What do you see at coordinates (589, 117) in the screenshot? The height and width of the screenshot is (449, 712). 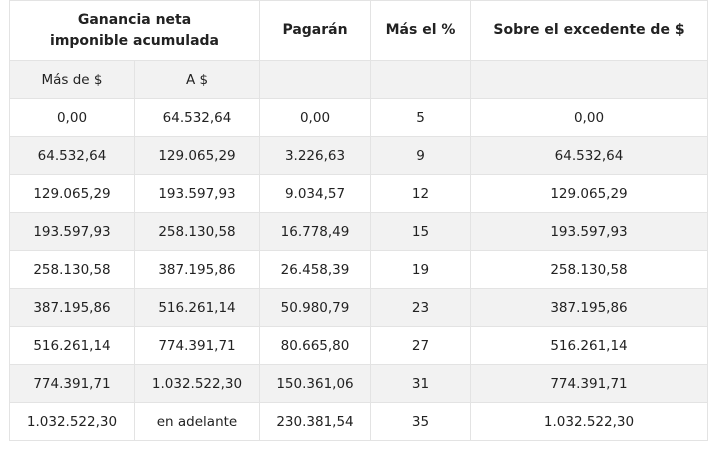 I see `cell-excedente: 0,00` at bounding box center [589, 117].